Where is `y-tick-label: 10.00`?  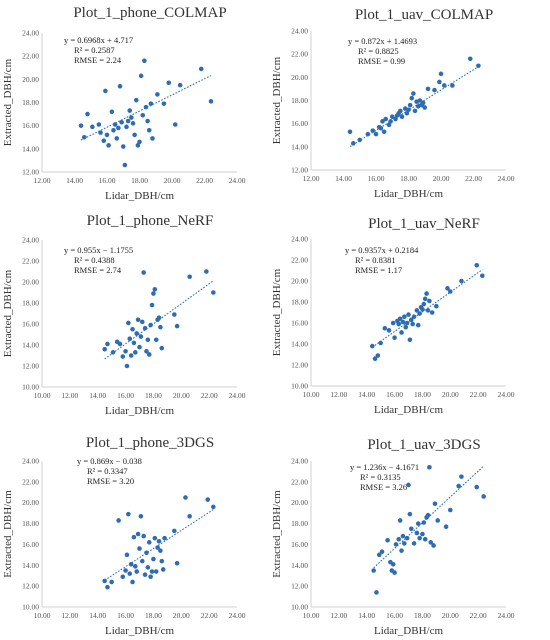 y-tick-label: 10.00 is located at coordinates (30, 607).